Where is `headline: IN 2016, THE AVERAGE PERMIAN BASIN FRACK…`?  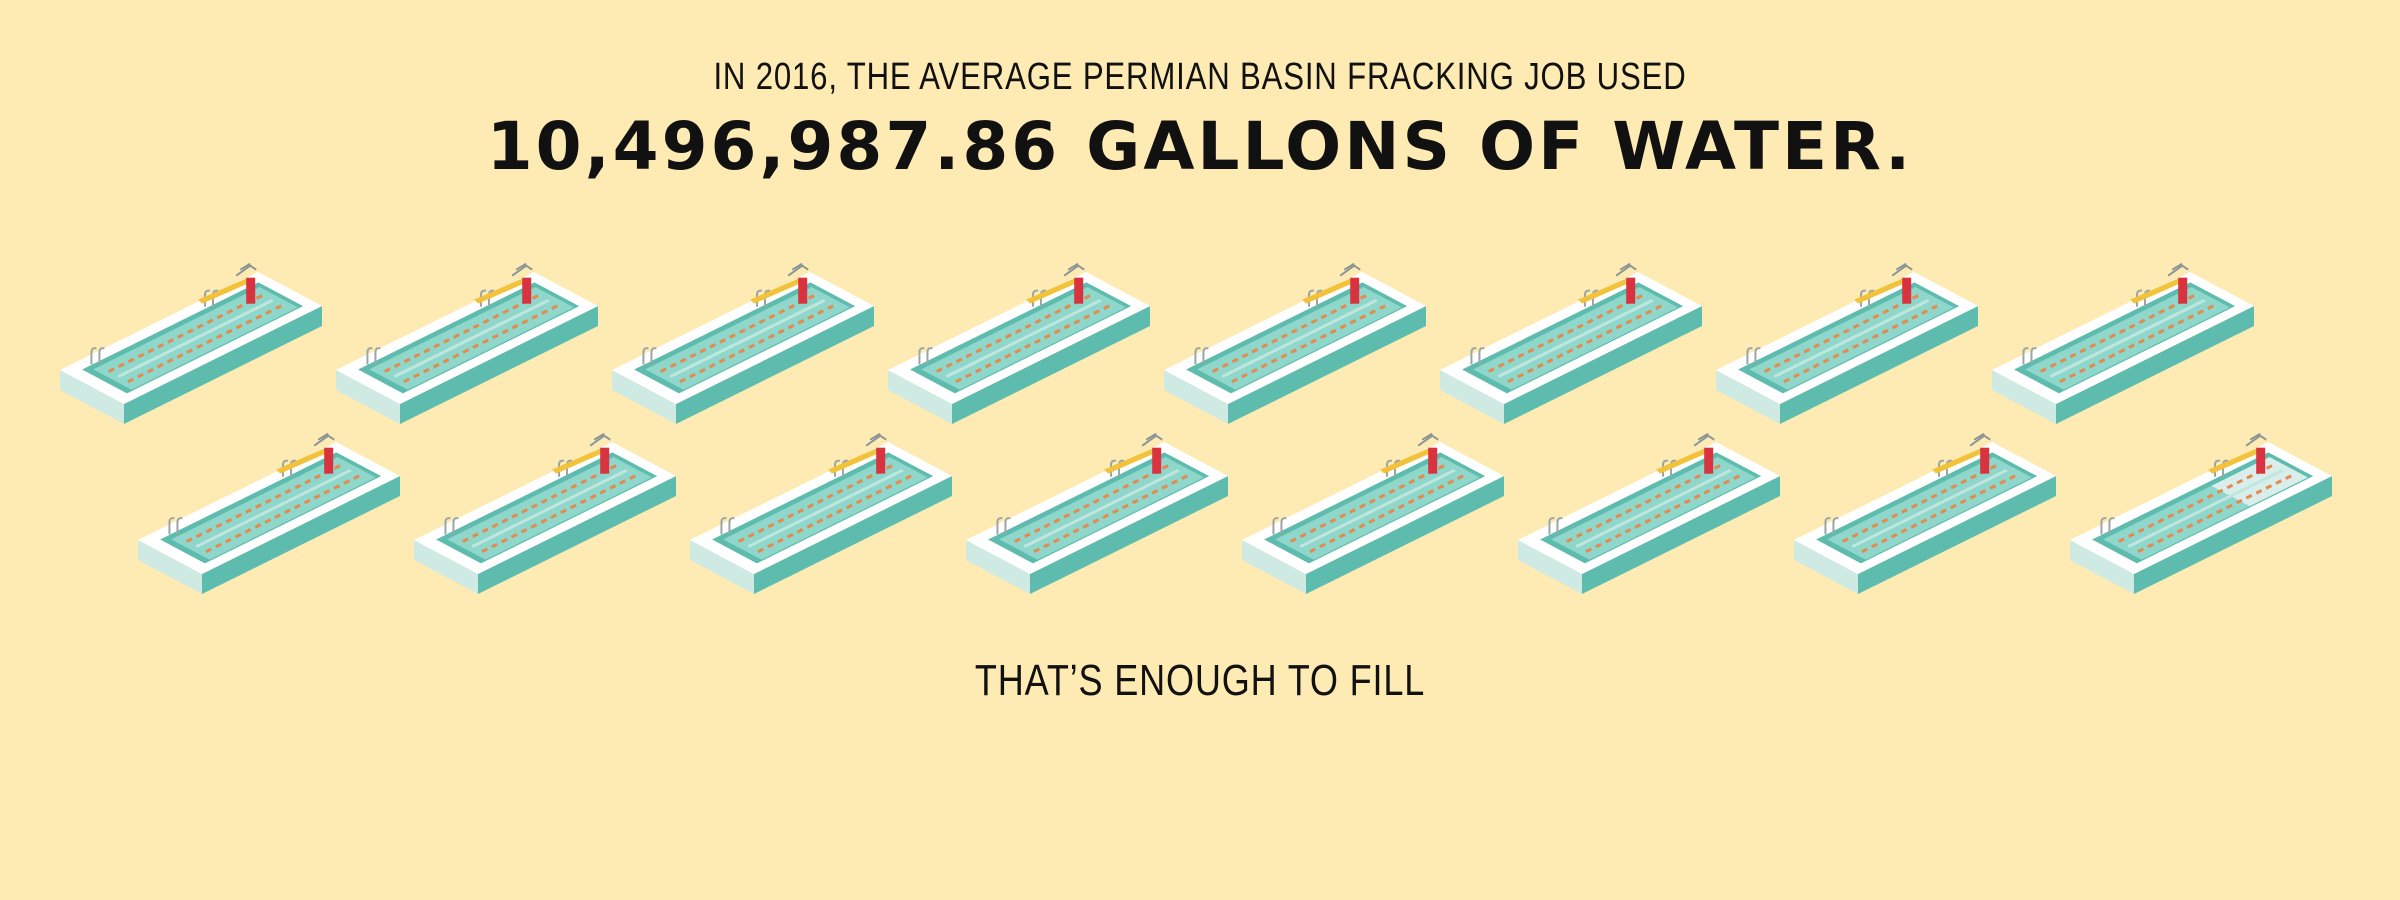 headline: IN 2016, THE AVERAGE PERMIAN BASIN FRACK… is located at coordinates (1200, 77).